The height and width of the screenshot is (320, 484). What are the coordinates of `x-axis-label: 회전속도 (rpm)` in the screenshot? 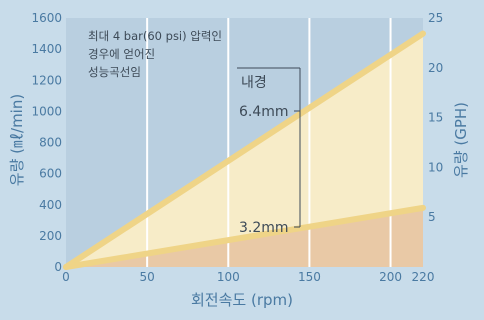 It's located at (242, 300).